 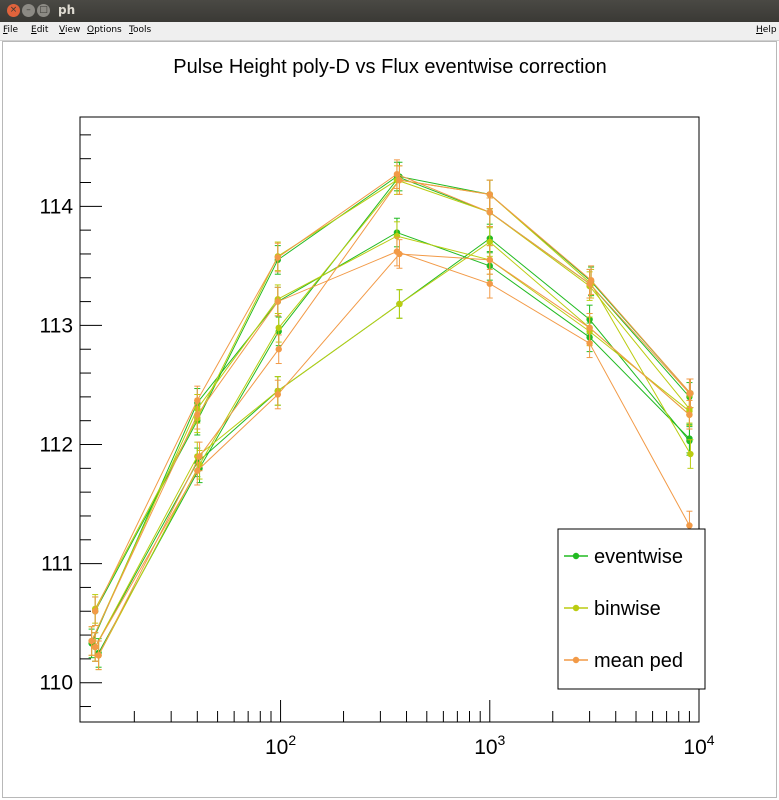 What do you see at coordinates (11, 30) in the screenshot?
I see `menu-file: File` at bounding box center [11, 30].